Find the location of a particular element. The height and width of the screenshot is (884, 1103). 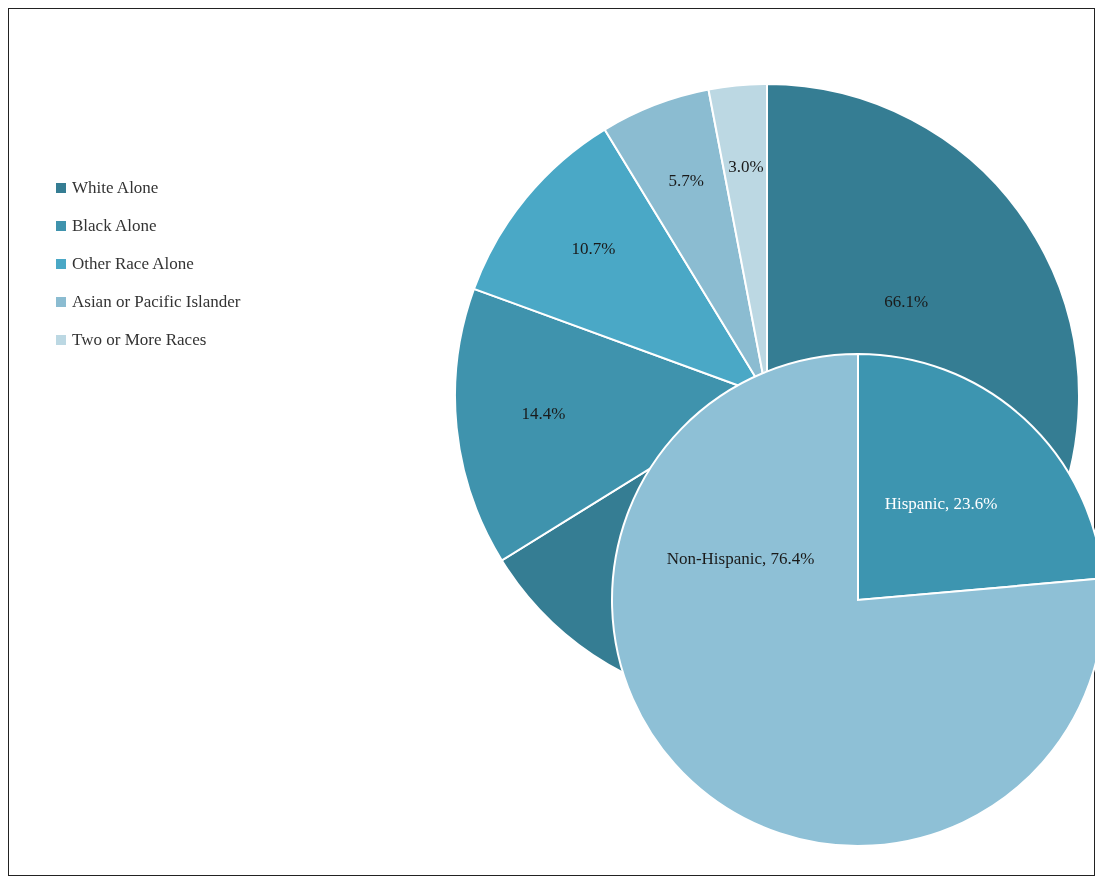

legend-label: Black Alone is located at coordinates (114, 225).